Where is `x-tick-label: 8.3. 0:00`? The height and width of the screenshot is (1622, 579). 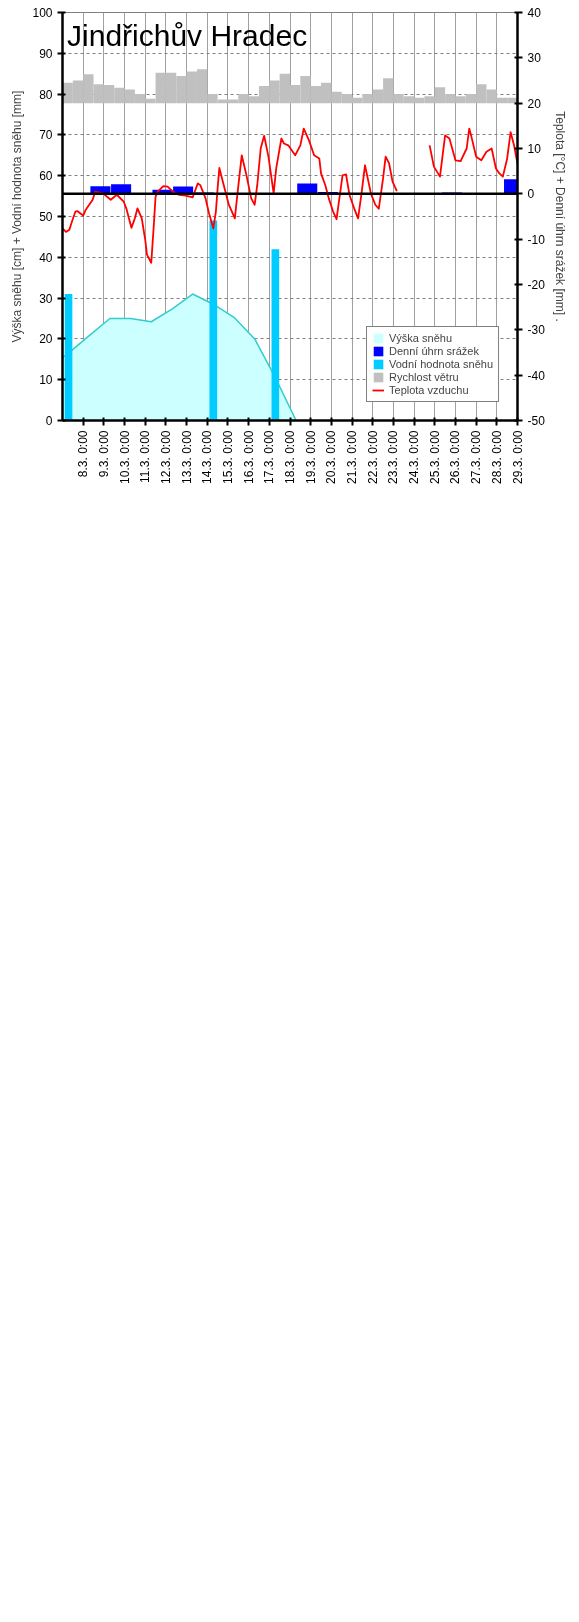 x-tick-label: 8.3. 0:00 is located at coordinates (83, 454).